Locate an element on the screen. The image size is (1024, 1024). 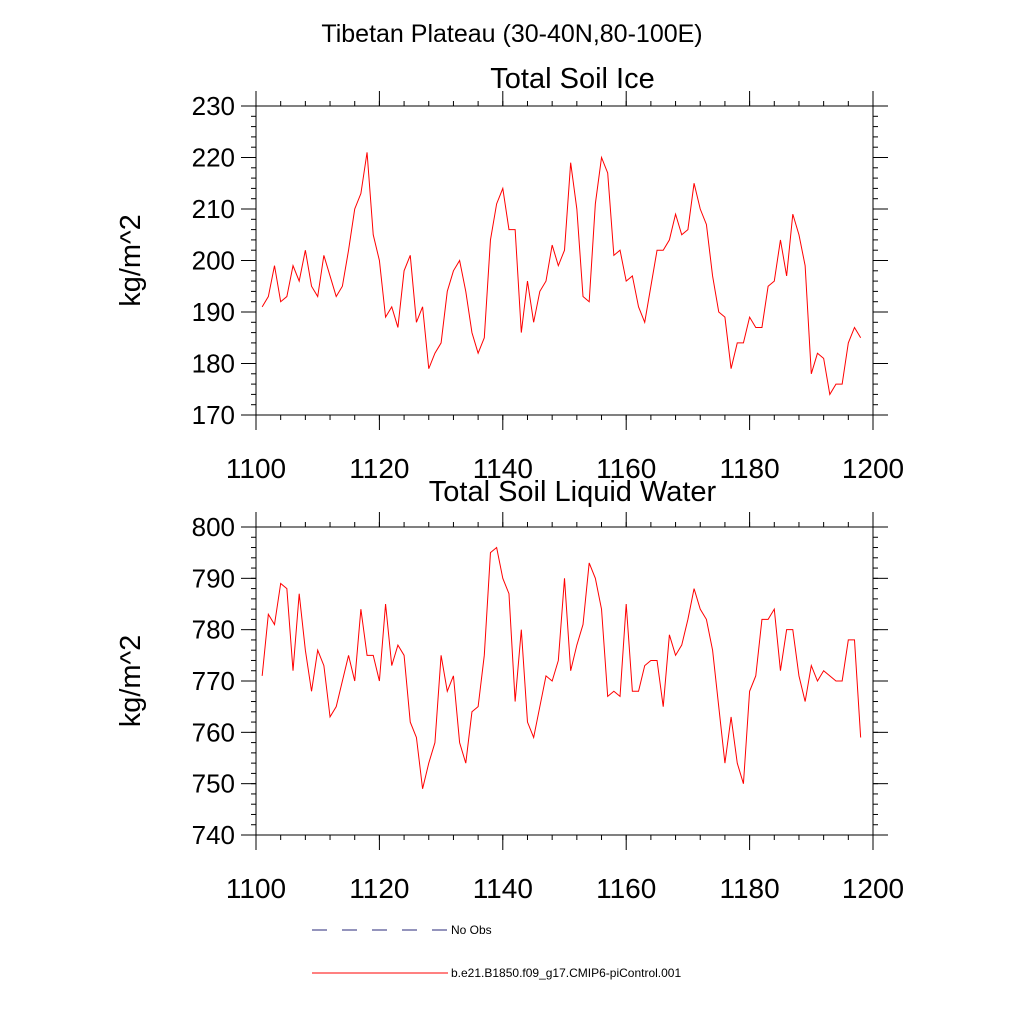
y-tick-label: 190 is located at coordinates (213, 312).